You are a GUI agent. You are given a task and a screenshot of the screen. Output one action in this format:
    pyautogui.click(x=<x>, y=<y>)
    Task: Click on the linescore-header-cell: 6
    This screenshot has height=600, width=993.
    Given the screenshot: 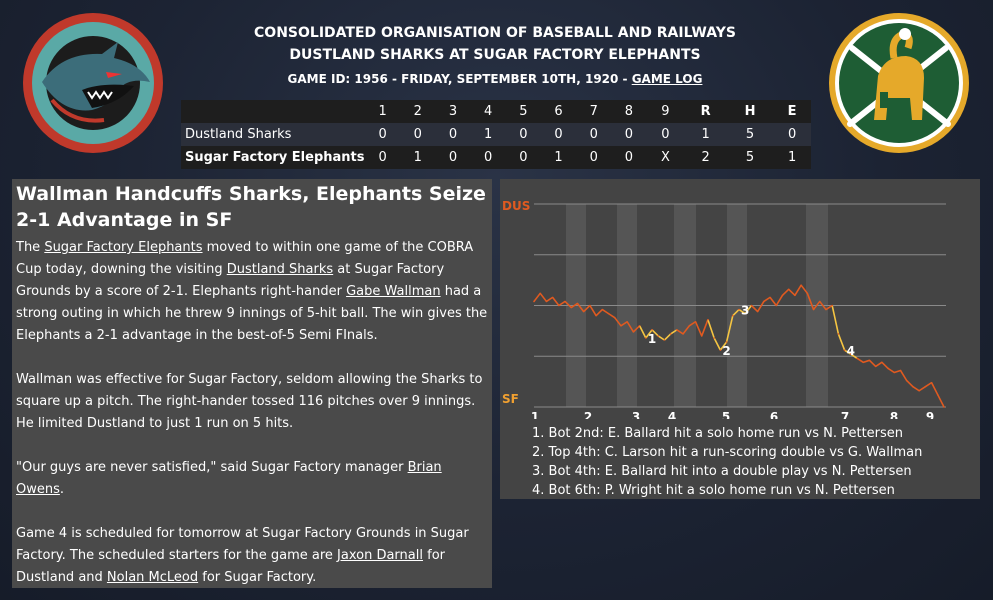 What is the action you would take?
    pyautogui.click(x=558, y=111)
    